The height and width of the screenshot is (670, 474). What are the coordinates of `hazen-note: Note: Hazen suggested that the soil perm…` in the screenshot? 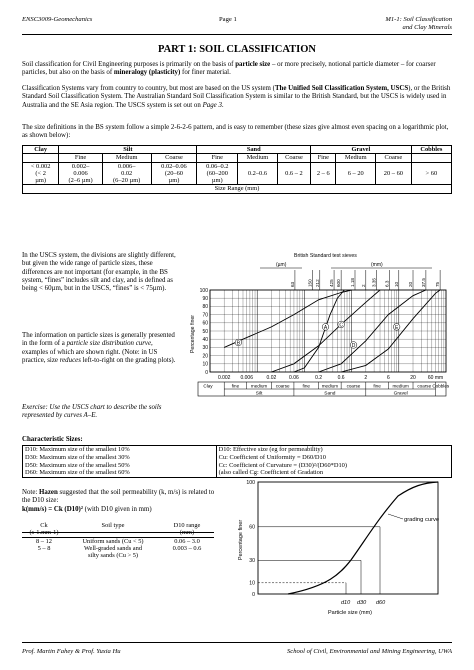 It's located at (118, 497).